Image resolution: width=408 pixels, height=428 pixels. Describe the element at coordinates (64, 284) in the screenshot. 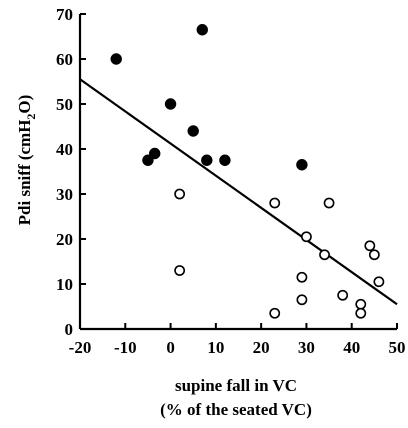

I see `y-tick-label: 10` at that location.